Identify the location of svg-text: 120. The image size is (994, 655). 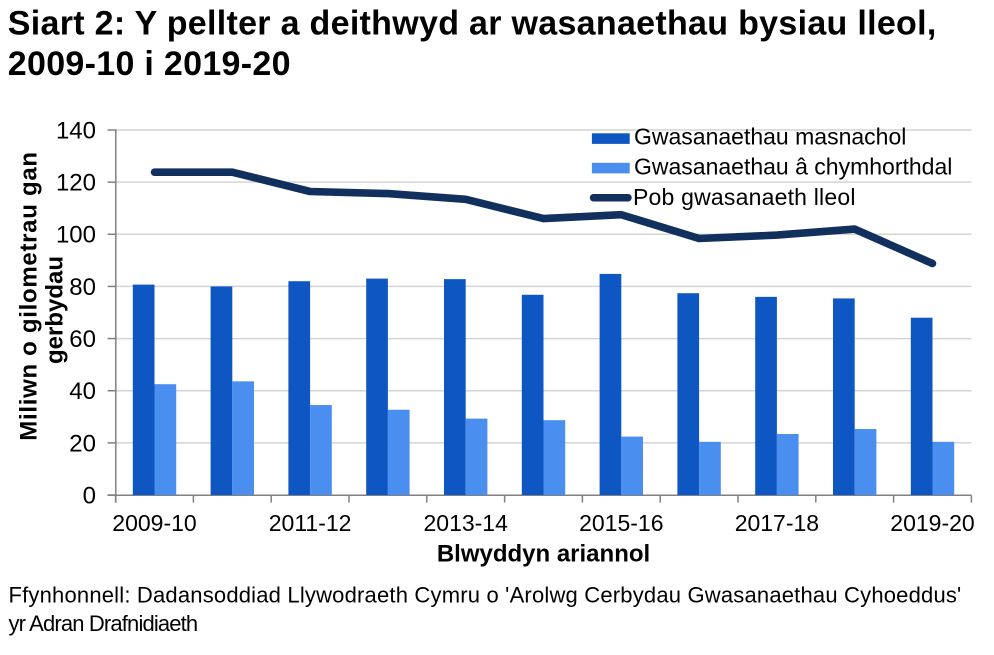
(76, 183).